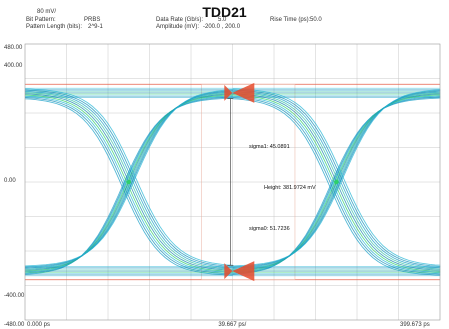 Image resolution: width=449 pixels, height=329 pixels. What do you see at coordinates (180, 20) in the screenshot?
I see `data-rate-label: Data Rate (Gb/s):` at bounding box center [180, 20].